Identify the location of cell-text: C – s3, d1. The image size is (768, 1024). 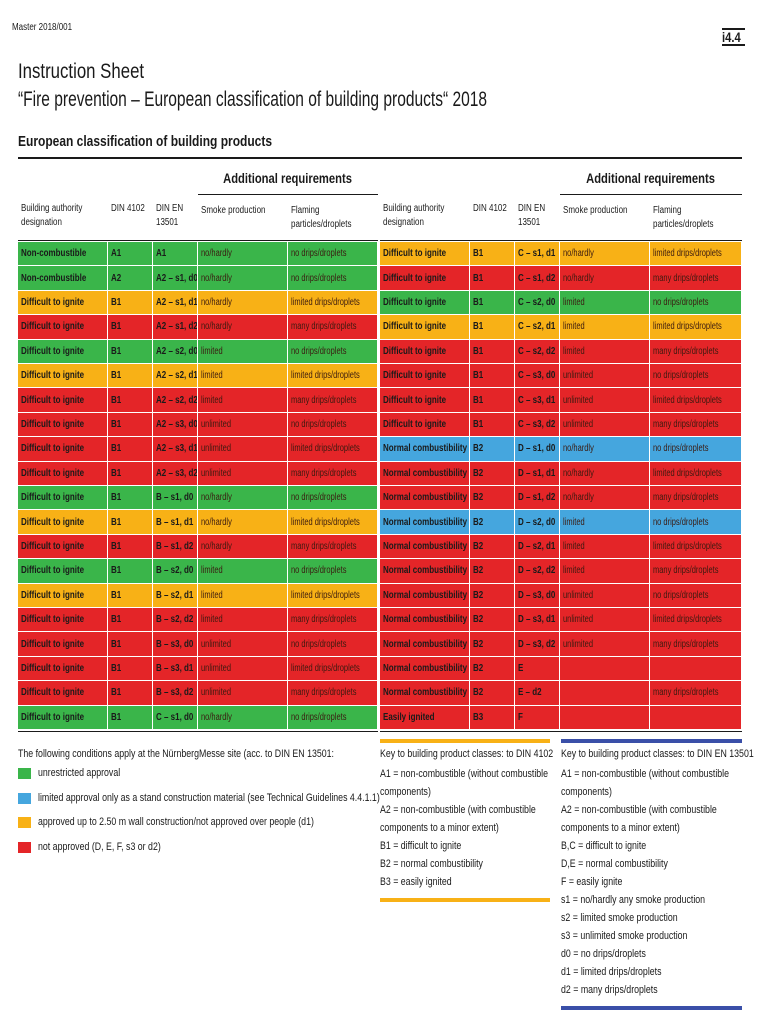
(537, 400).